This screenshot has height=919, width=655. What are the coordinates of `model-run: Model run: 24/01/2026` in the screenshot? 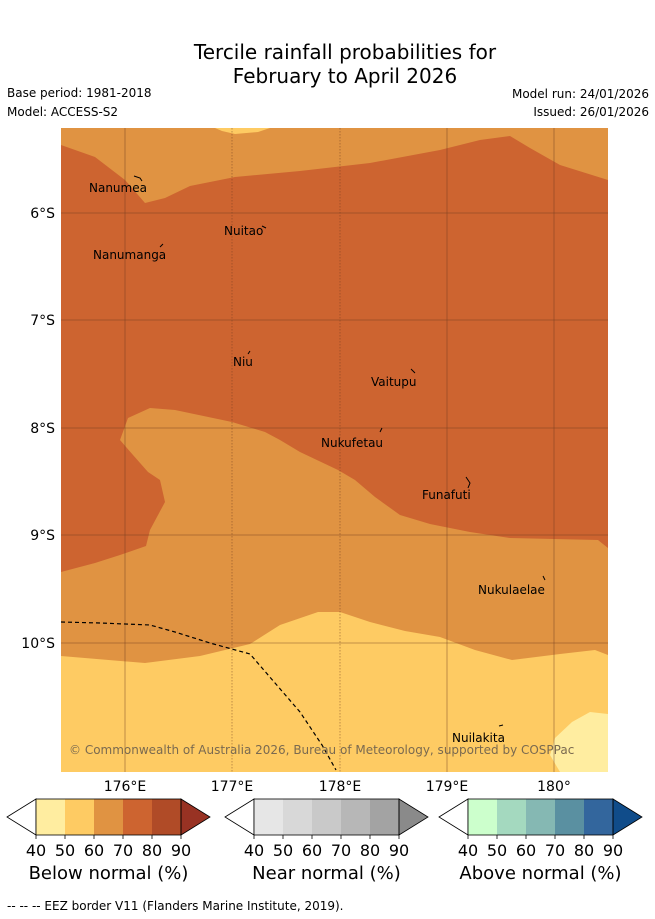 It's located at (580, 94).